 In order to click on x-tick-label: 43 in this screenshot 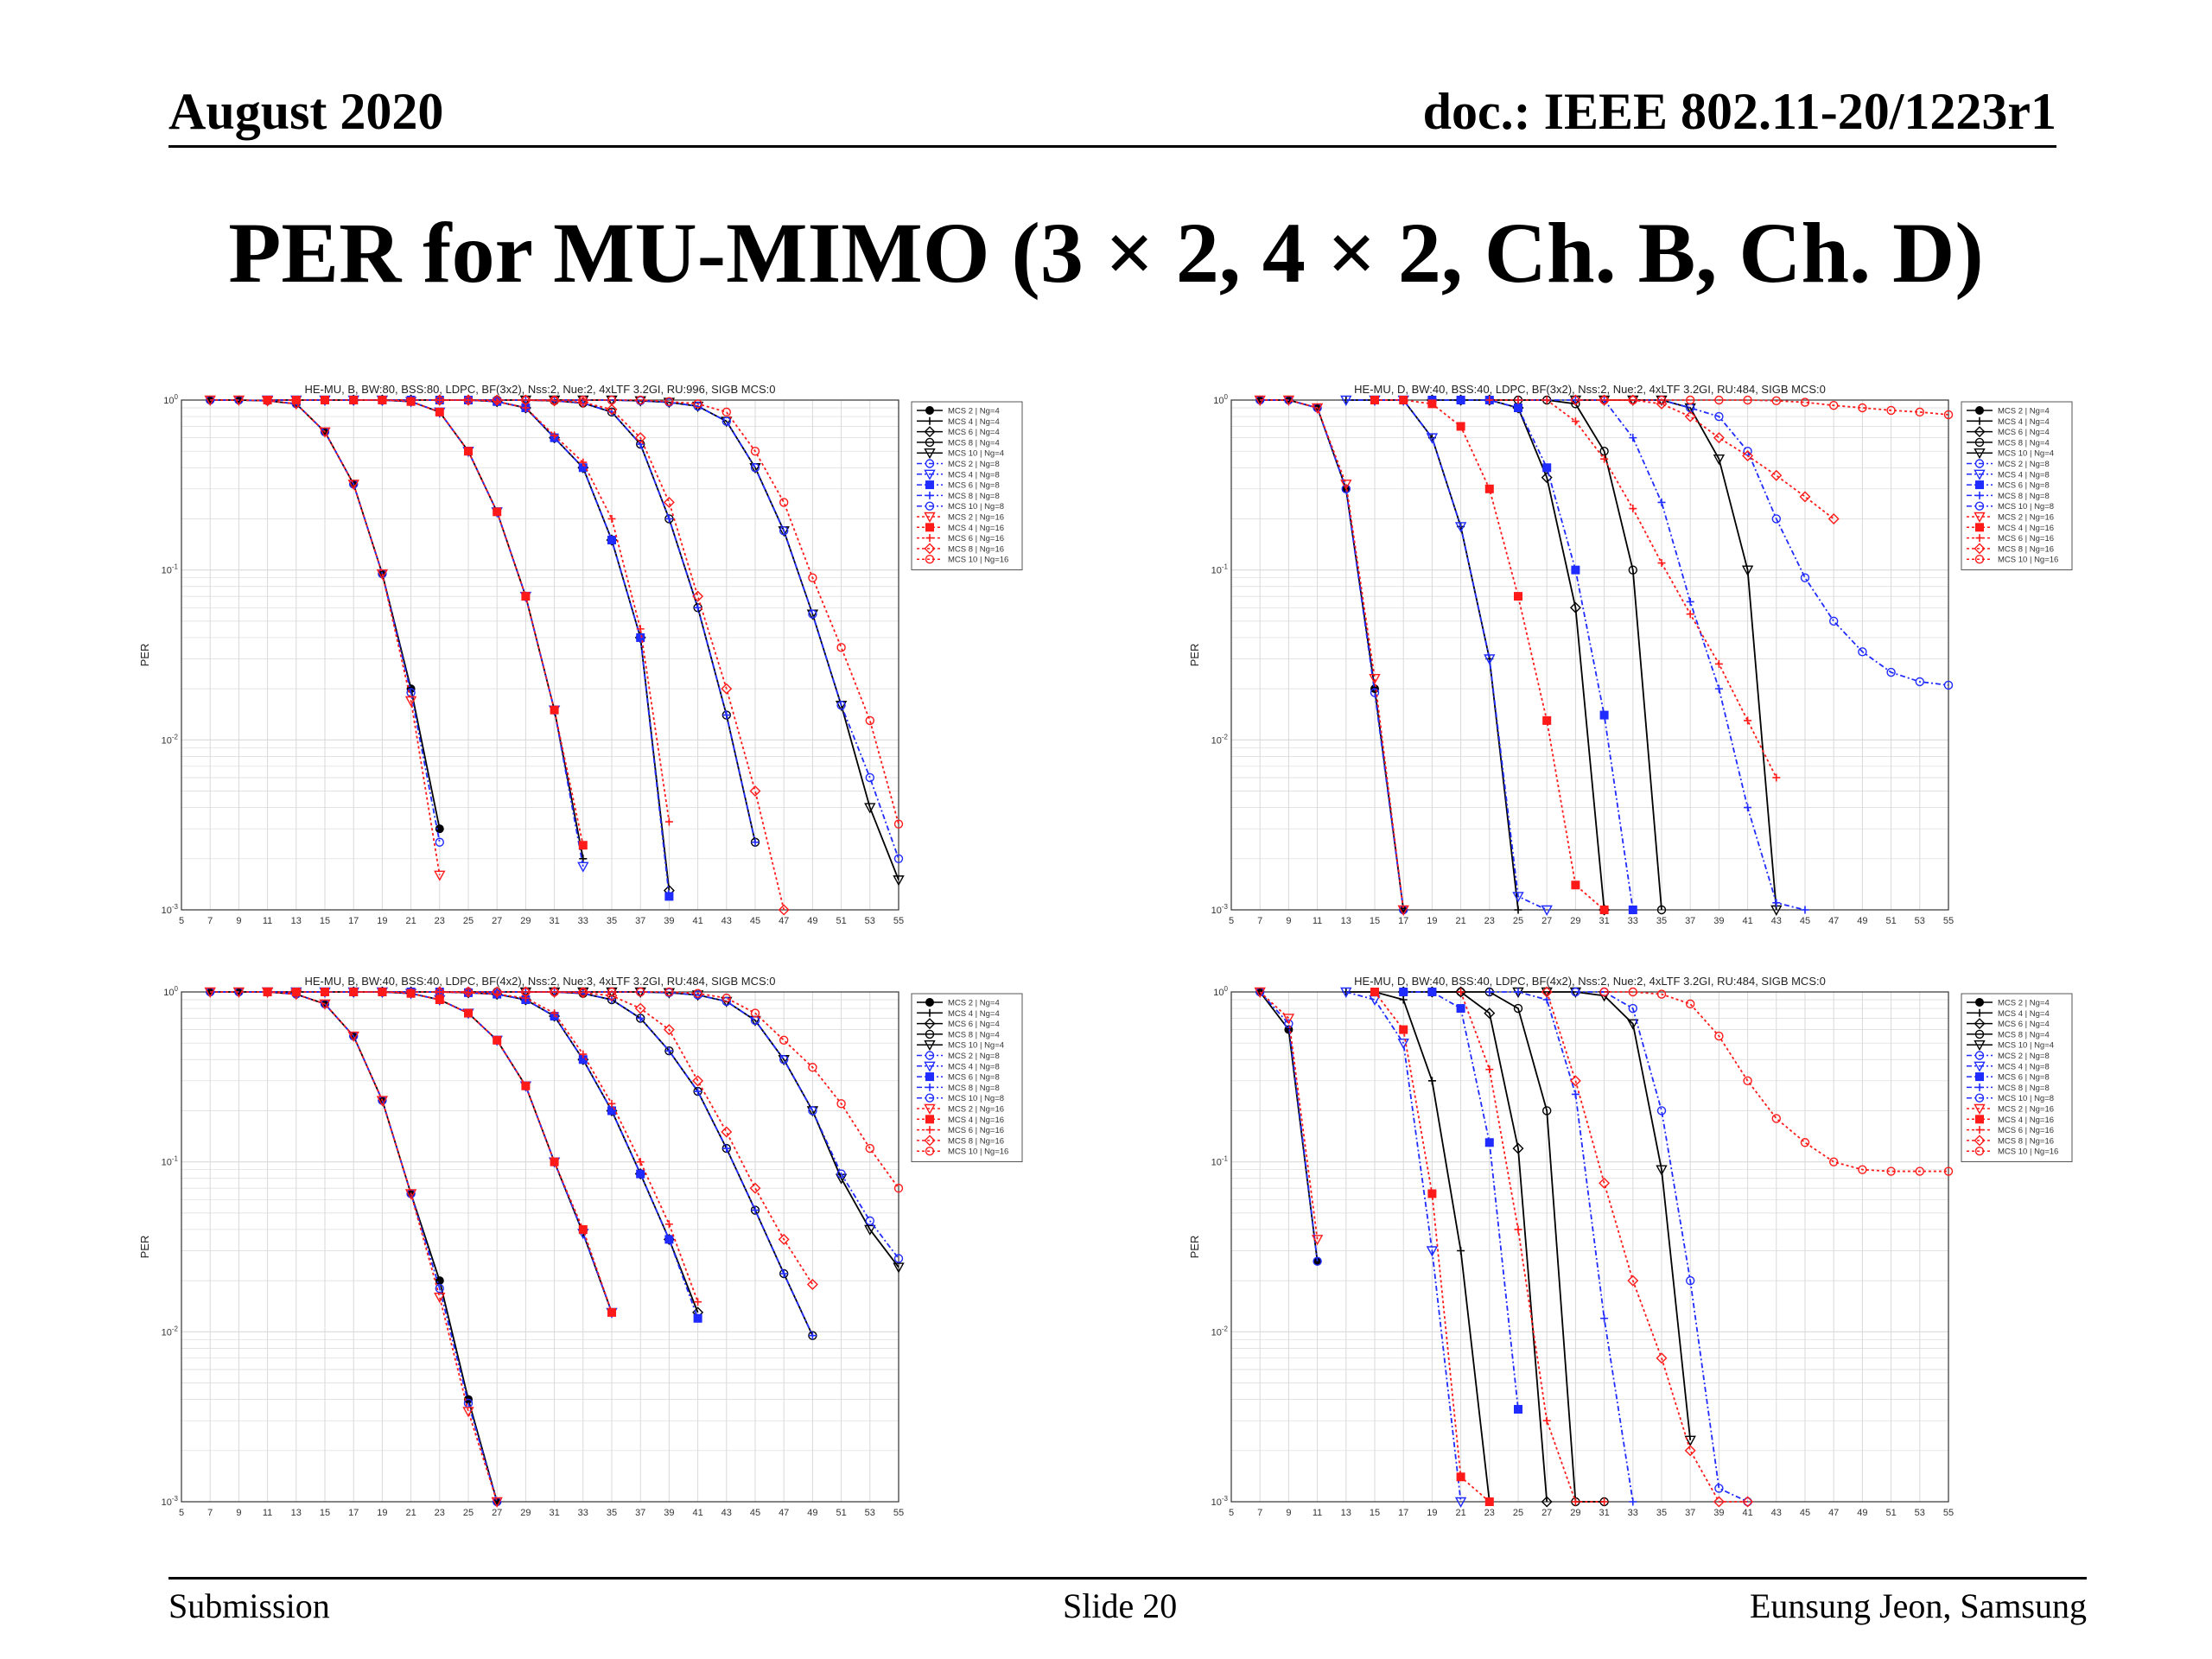, I will do `click(1776, 1512)`.